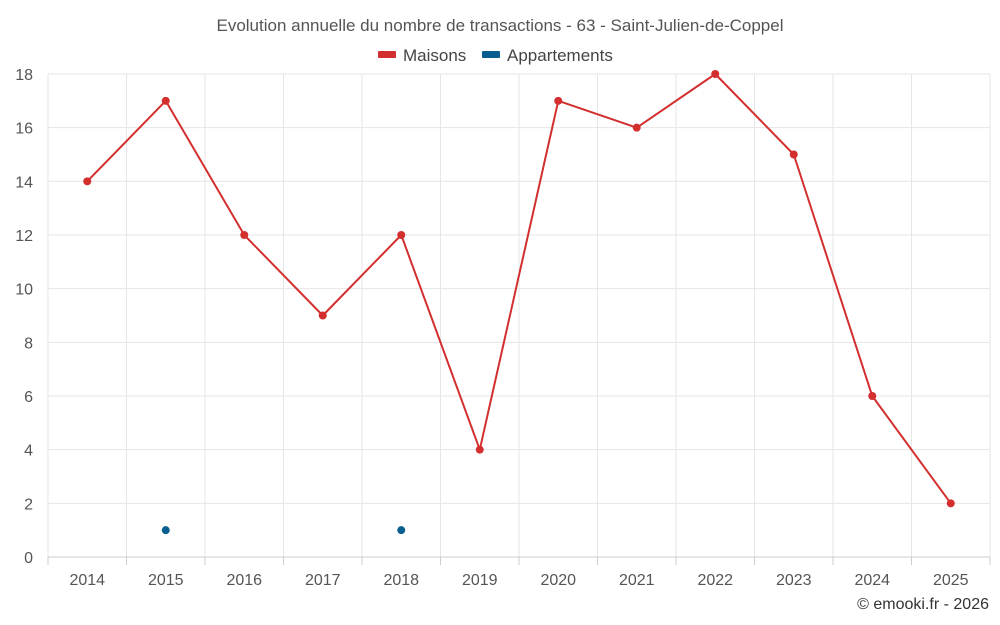  What do you see at coordinates (28, 451) in the screenshot?
I see `y-tick-label: 4` at bounding box center [28, 451].